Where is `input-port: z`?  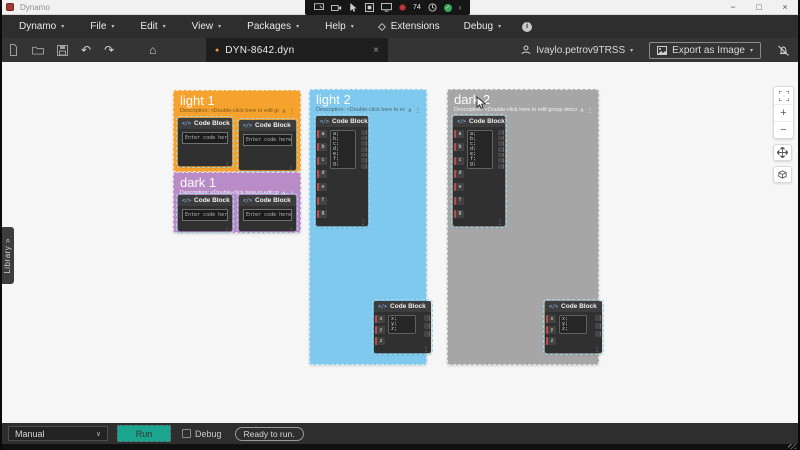
input-port: z is located at coordinates (380, 341).